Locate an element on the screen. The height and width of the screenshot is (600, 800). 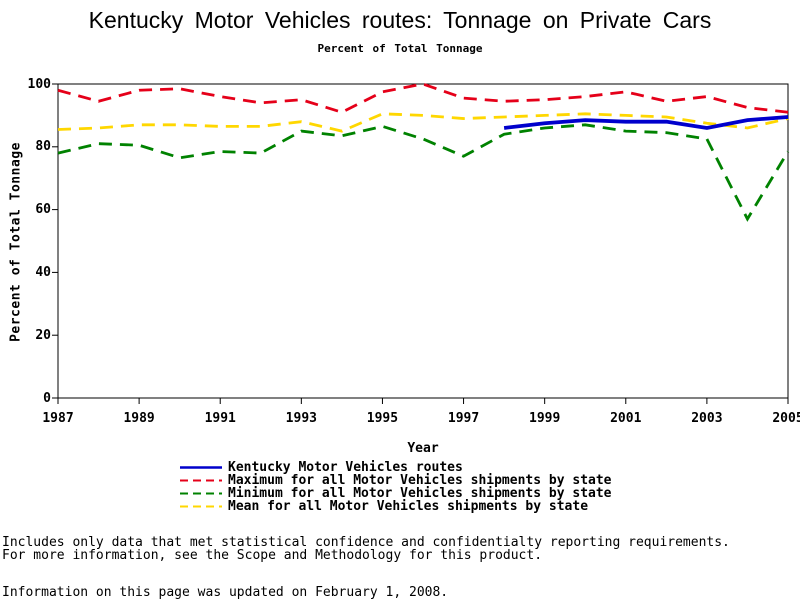
x-tick-label: 2001 is located at coordinates (626, 418).